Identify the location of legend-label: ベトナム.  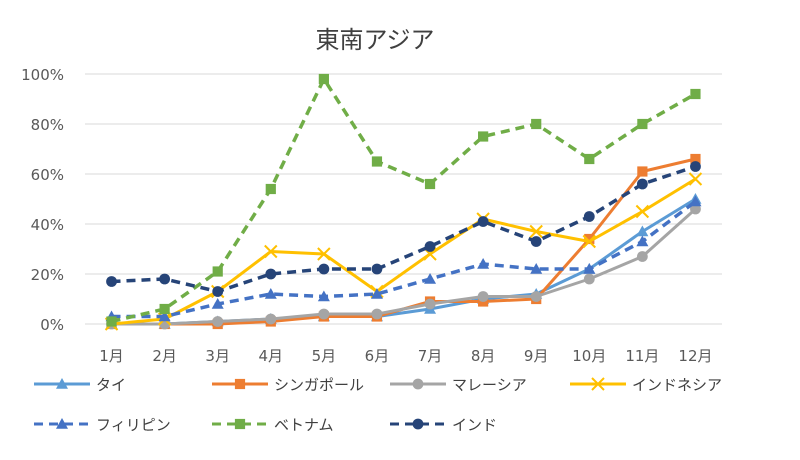
(304, 425).